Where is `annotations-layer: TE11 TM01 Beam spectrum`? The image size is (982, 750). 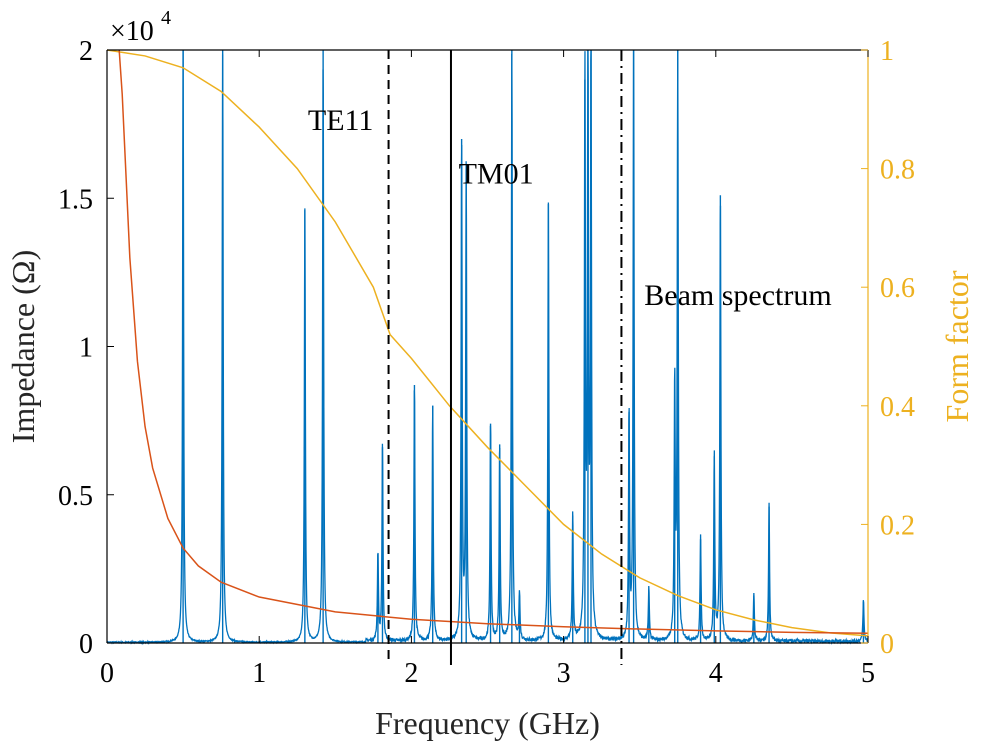
annotations-layer: TE11 TM01 Beam spectrum is located at coordinates (570, 208).